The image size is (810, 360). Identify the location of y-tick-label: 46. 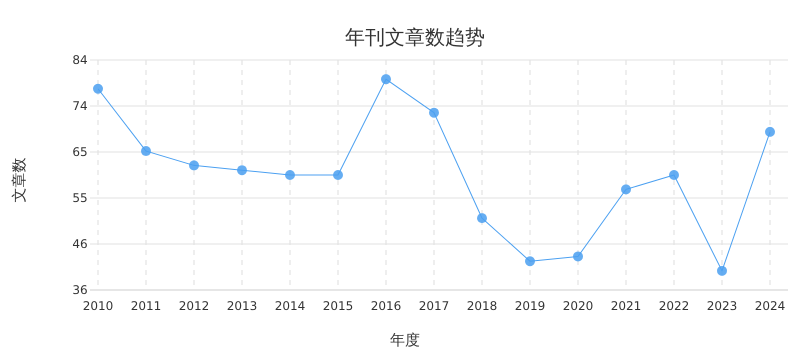
(80, 244).